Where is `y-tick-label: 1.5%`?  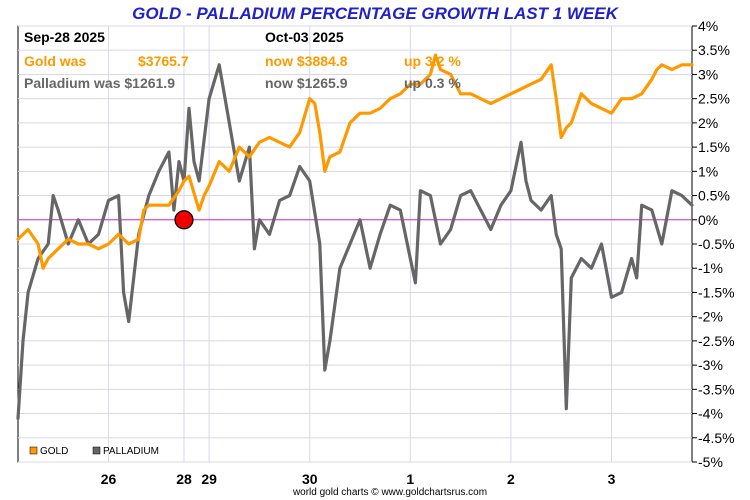 y-tick-label: 1.5% is located at coordinates (714, 147).